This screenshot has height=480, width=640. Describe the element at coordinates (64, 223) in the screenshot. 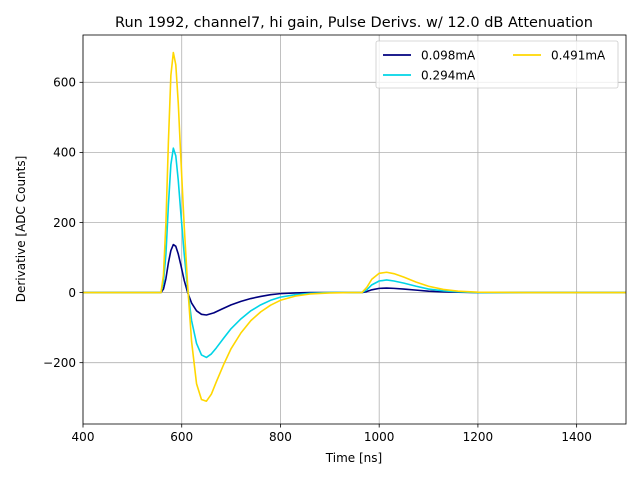

I see `y-tick-label: 200` at that location.